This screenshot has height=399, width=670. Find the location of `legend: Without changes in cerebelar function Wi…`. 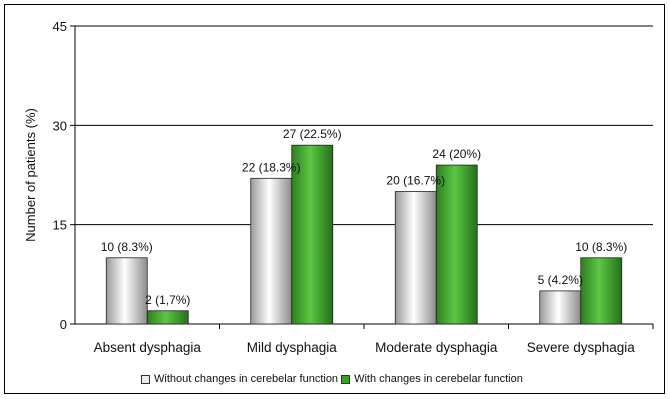

legend: Without changes in cerebelar function Wi… is located at coordinates (333, 379).